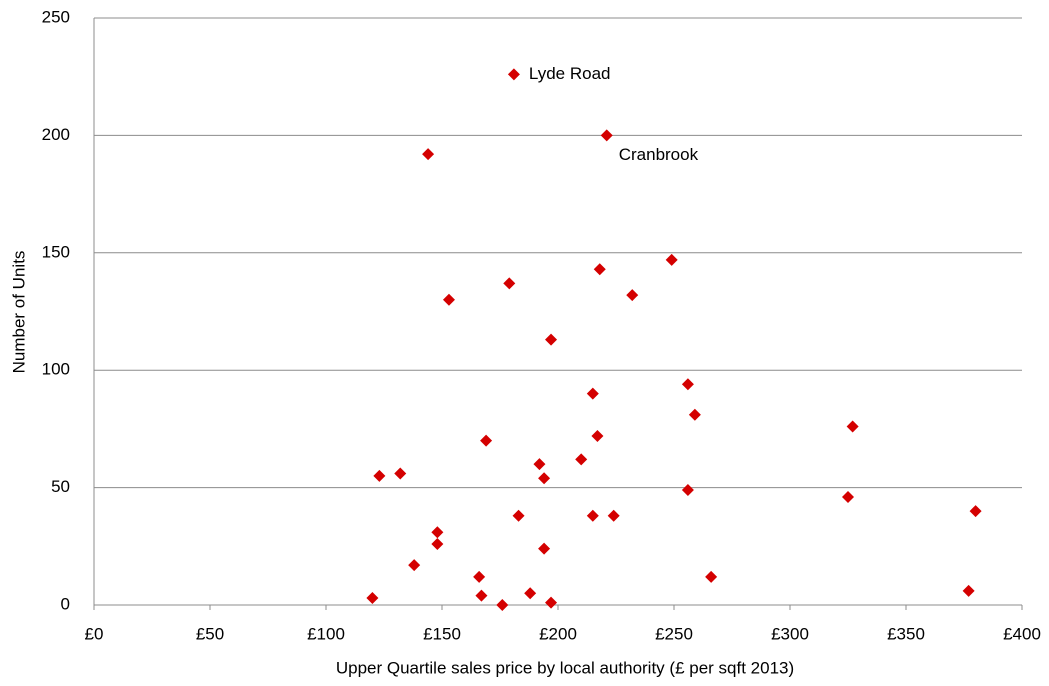 Image resolution: width=1049 pixels, height=686 pixels. What do you see at coordinates (94, 633) in the screenshot?
I see `x-tick-label: £0` at bounding box center [94, 633].